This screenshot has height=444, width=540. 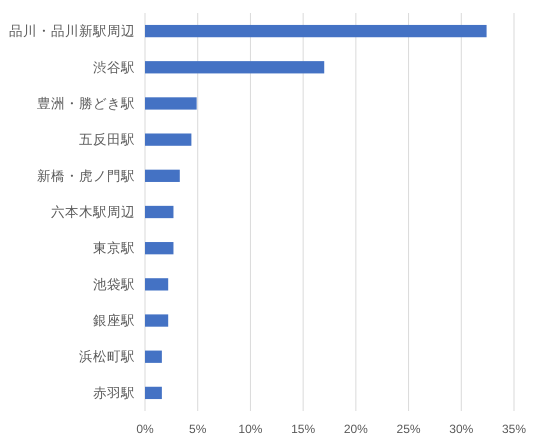 I want to click on category-label: 浜松町駅, so click(x=107, y=356).